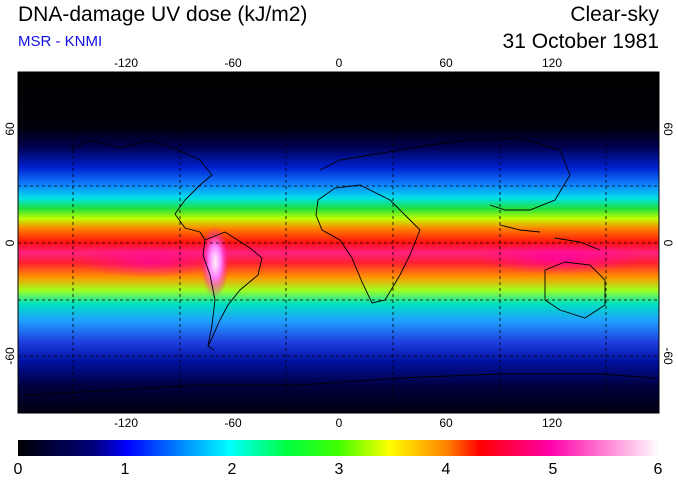 The image size is (678, 480). I want to click on colorbar-labels: 0 1 2 3 4 5 6, so click(338, 469).